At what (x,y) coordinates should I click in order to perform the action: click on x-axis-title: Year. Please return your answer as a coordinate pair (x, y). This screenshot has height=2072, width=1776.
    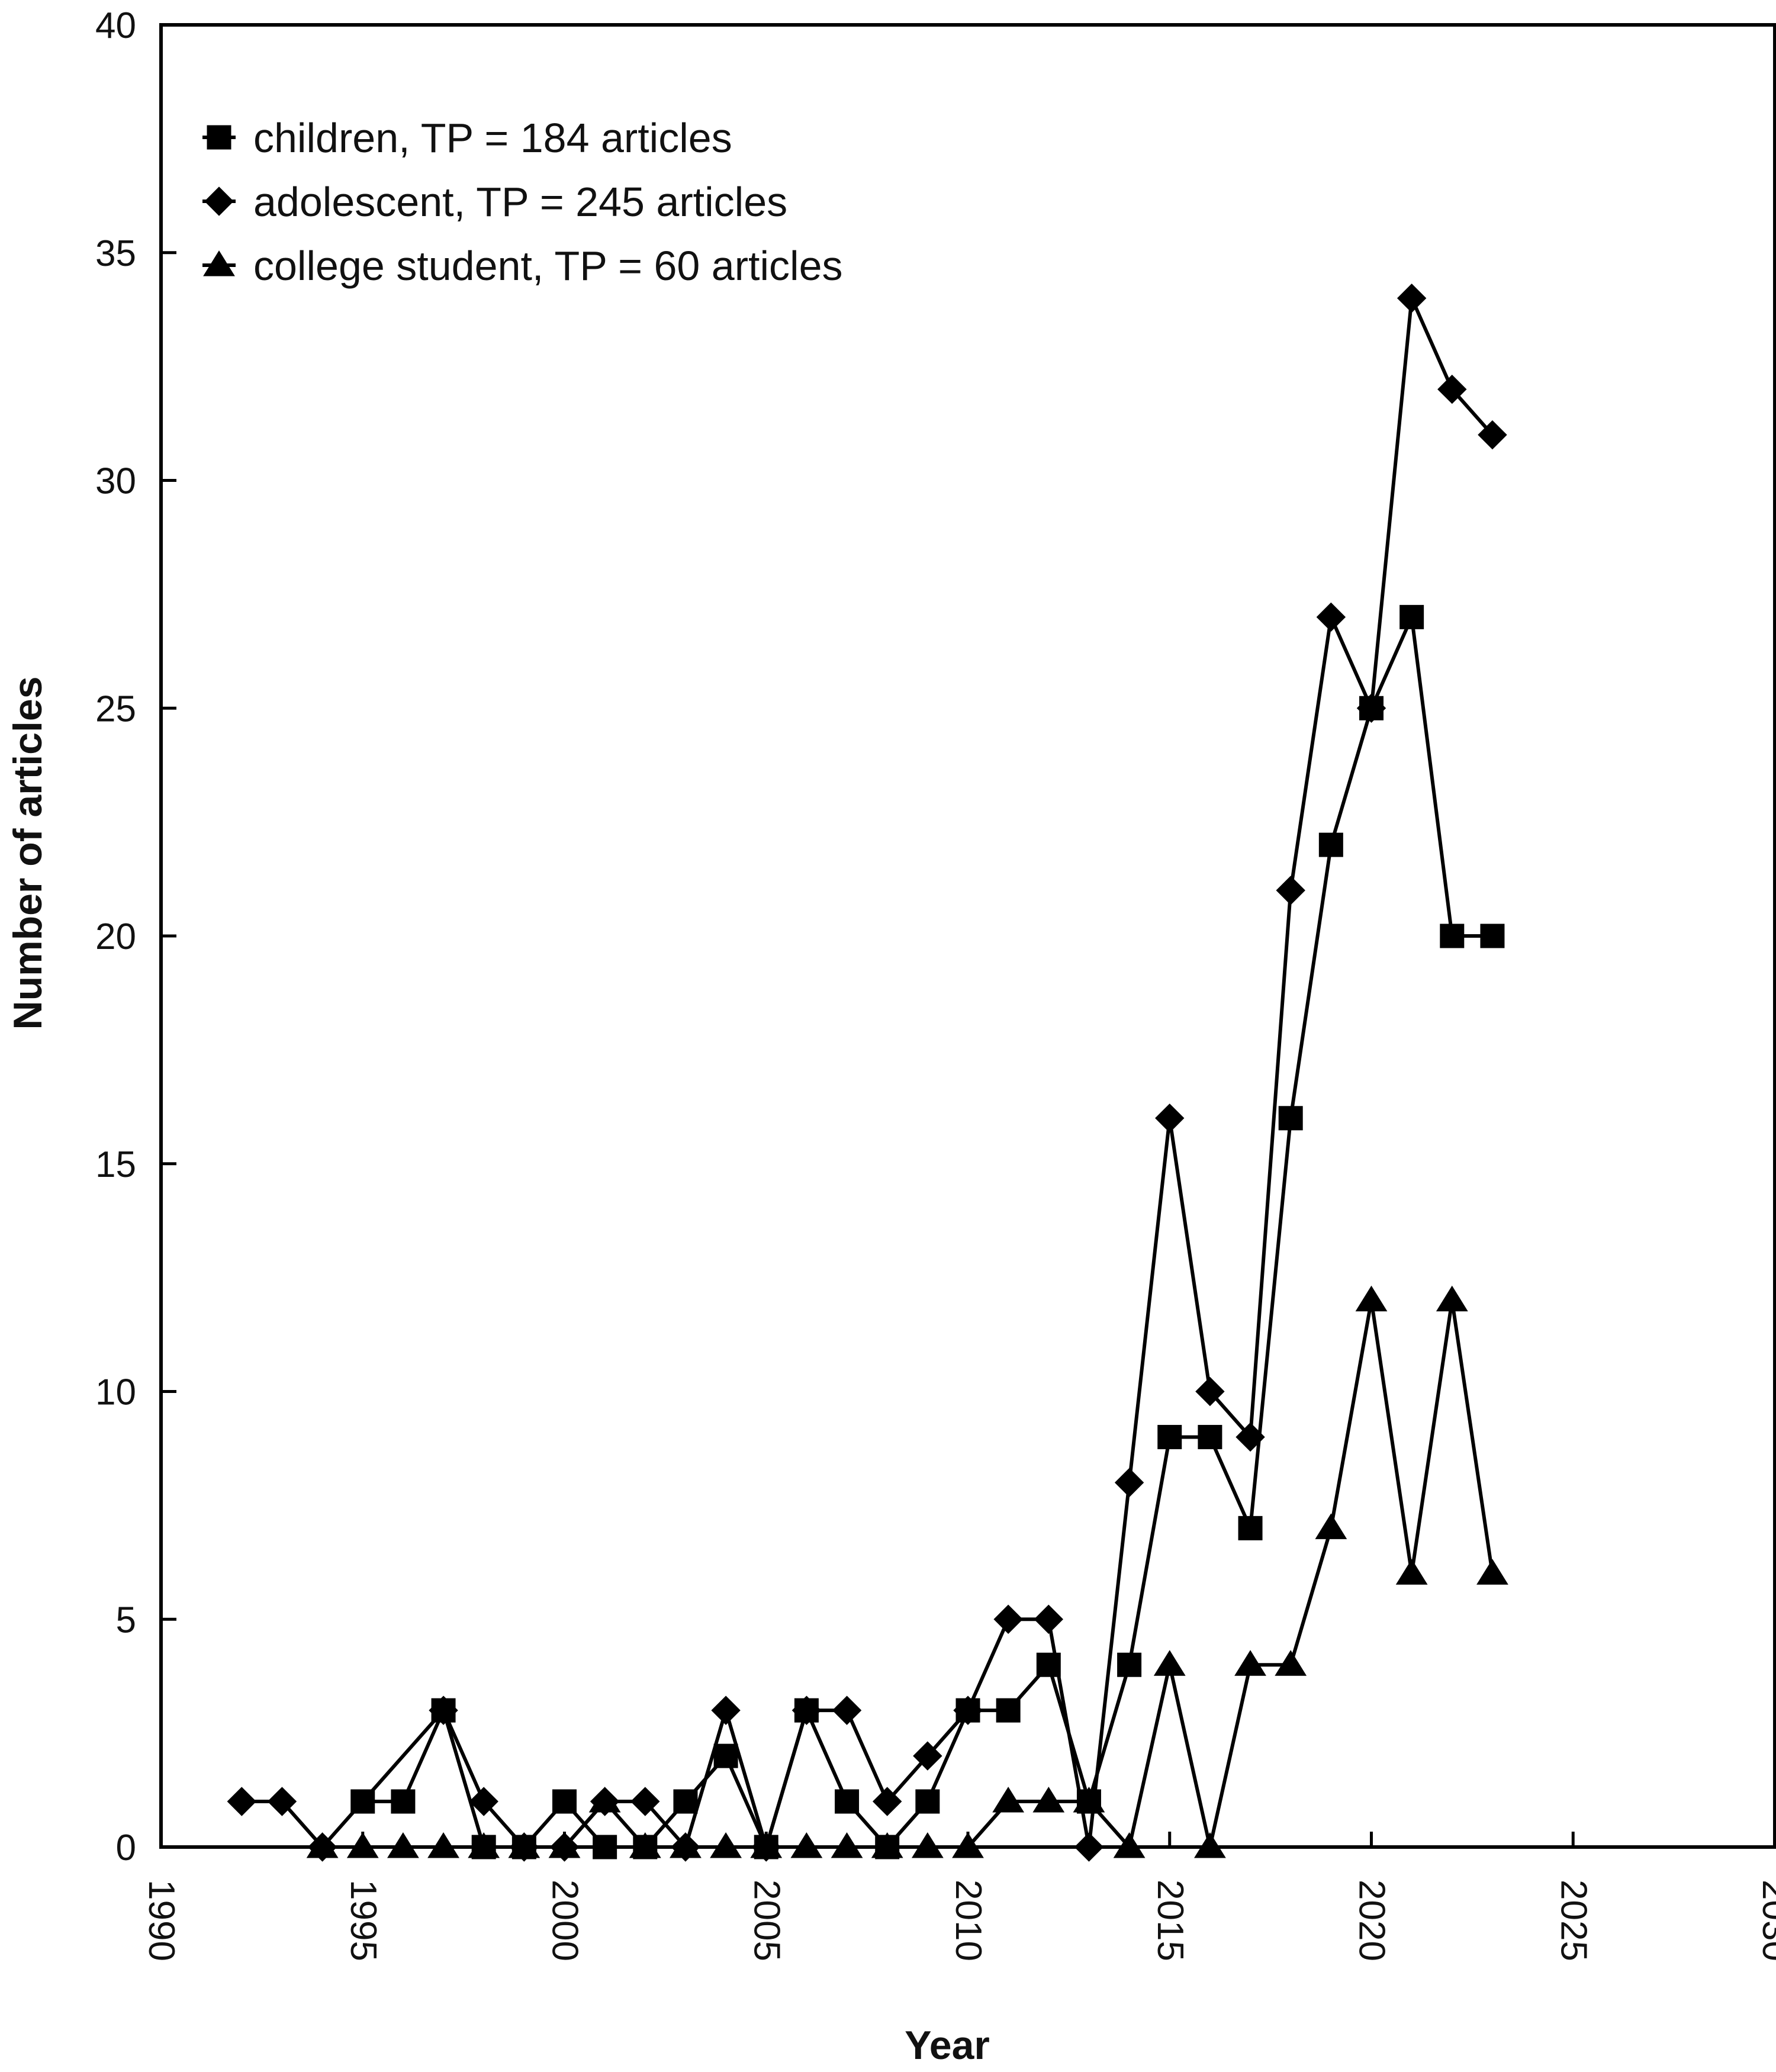
    Looking at the image, I should click on (947, 2045).